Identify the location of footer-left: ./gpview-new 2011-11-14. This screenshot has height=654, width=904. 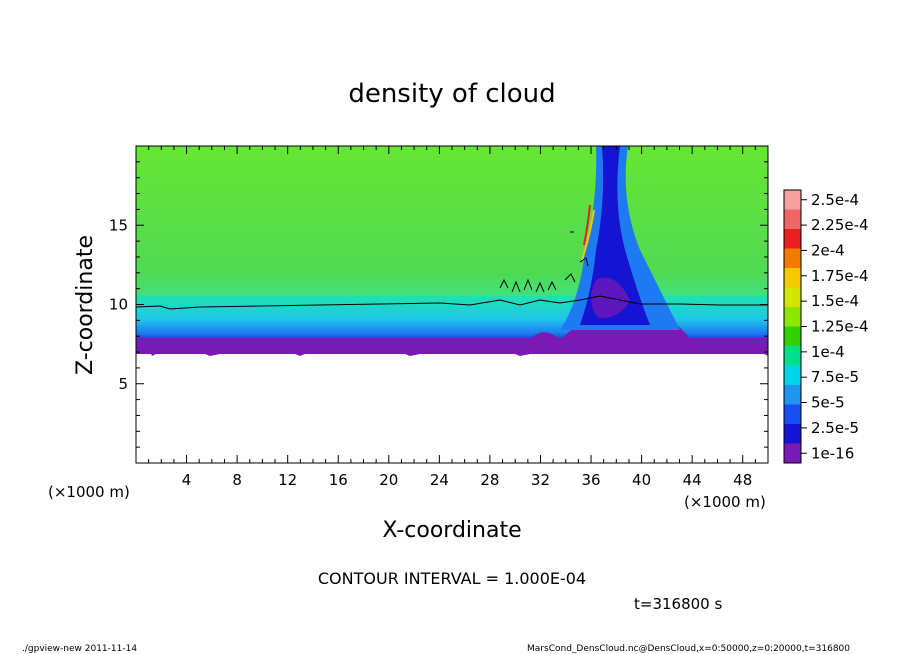
(79, 649).